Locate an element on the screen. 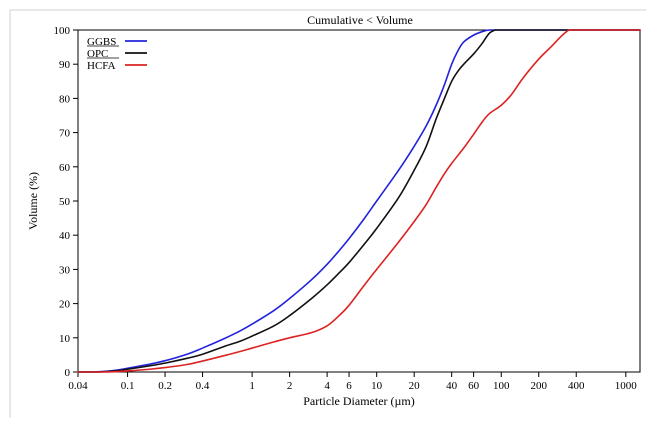  x-tick-label: 1 is located at coordinates (252, 386).